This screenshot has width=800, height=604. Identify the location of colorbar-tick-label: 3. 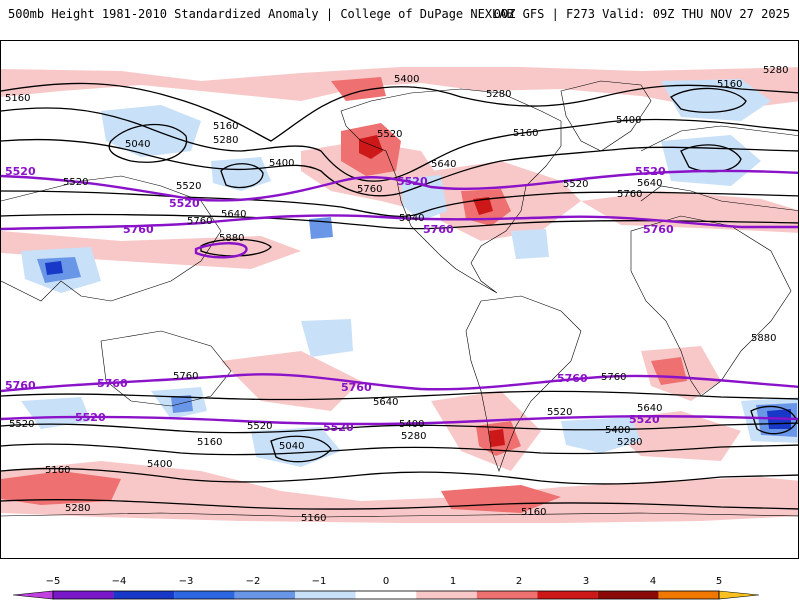
(586, 581).